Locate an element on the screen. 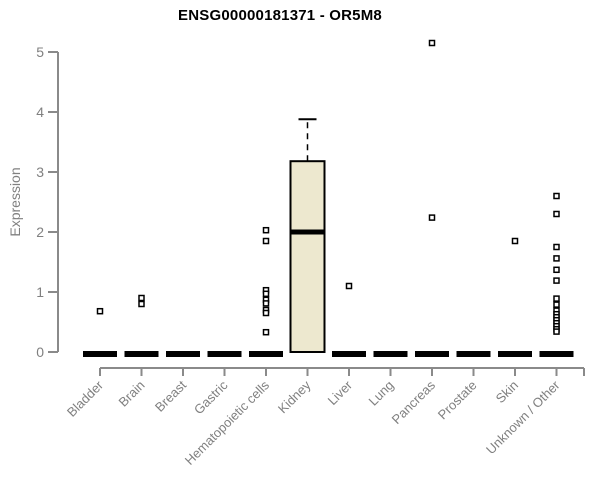 This screenshot has width=600, height=500. x-category-label: Liver is located at coordinates (340, 392).